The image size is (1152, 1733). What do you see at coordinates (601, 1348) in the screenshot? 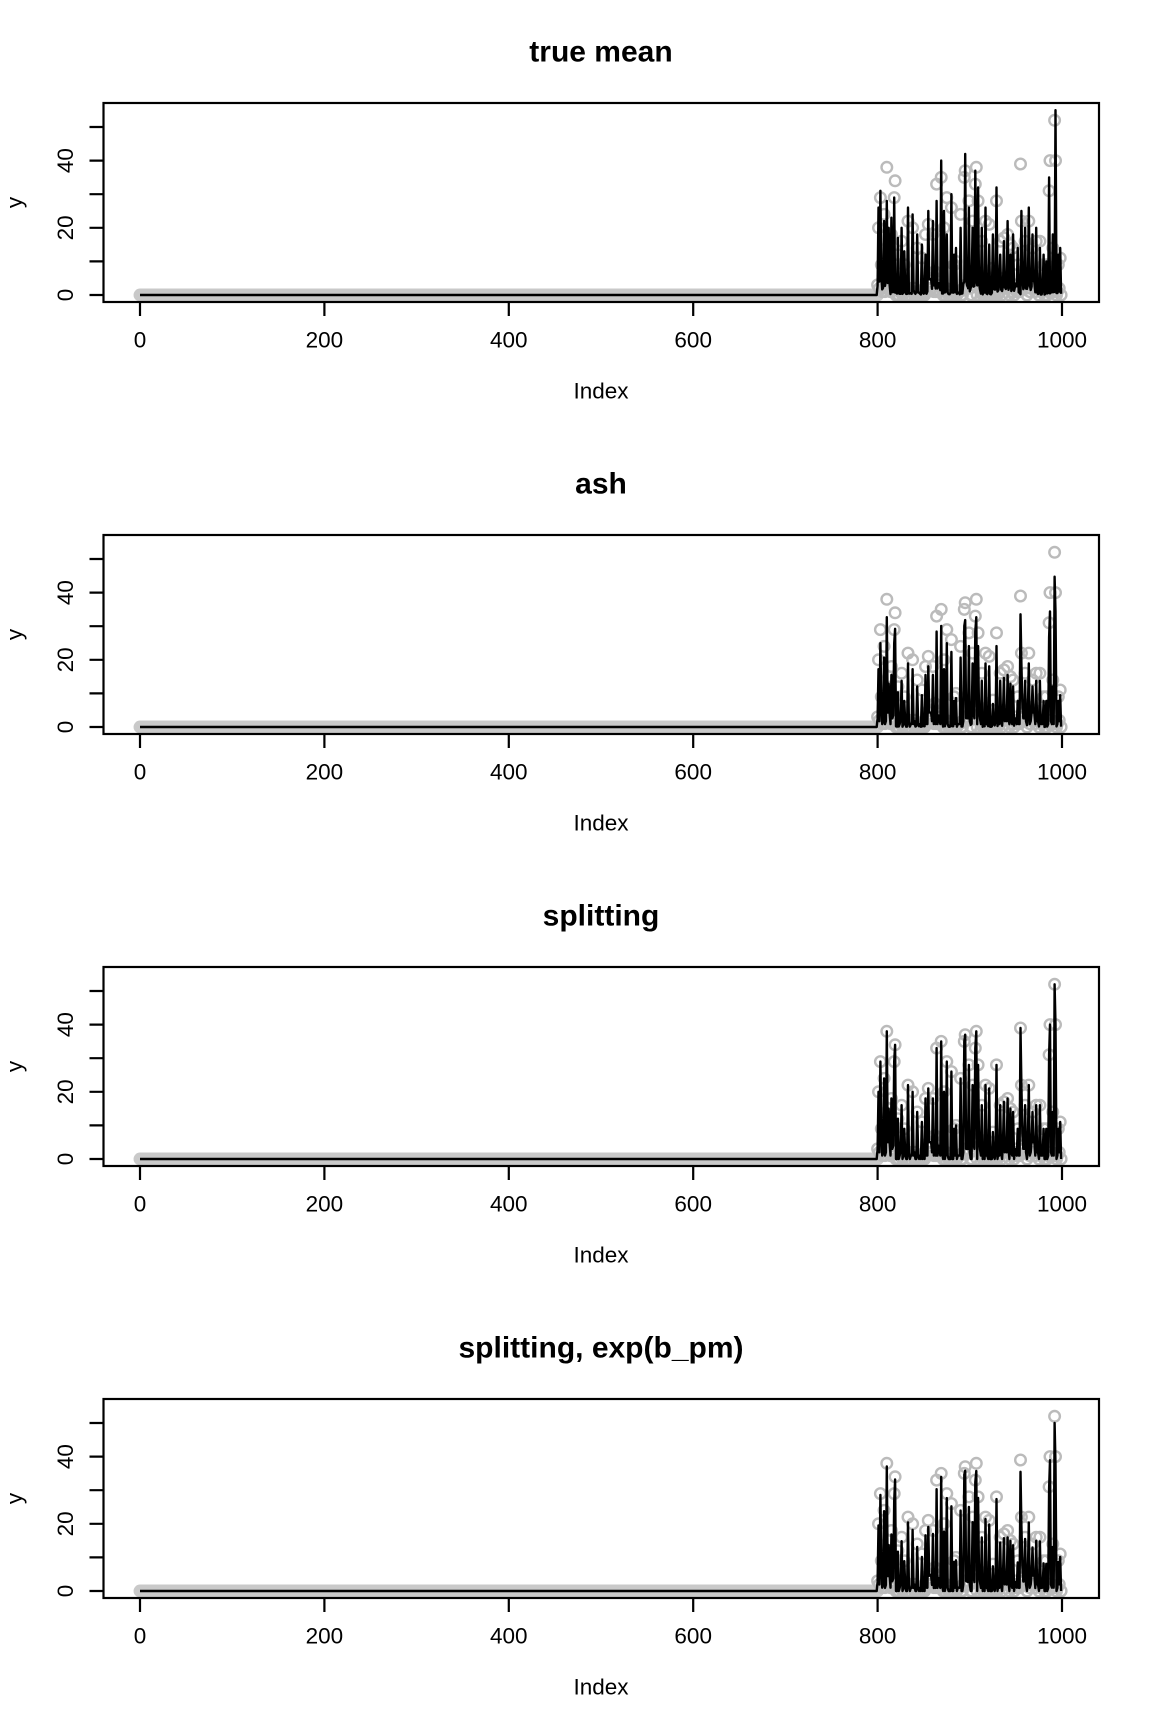
I see `svg-text: splitting, exp(b_pm)` at bounding box center [601, 1348].